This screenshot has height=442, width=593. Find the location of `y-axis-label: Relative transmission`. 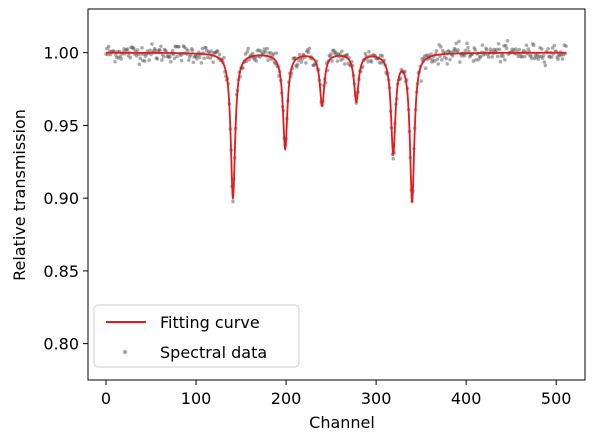

y-axis-label: Relative transmission is located at coordinates (19, 195).